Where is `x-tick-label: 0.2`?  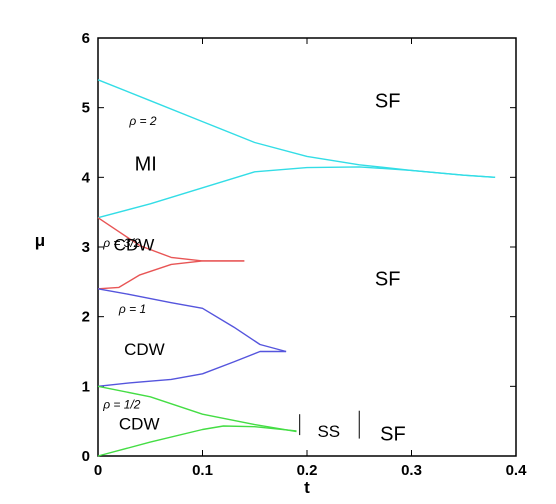
x-tick-label: 0.2 is located at coordinates (307, 470).